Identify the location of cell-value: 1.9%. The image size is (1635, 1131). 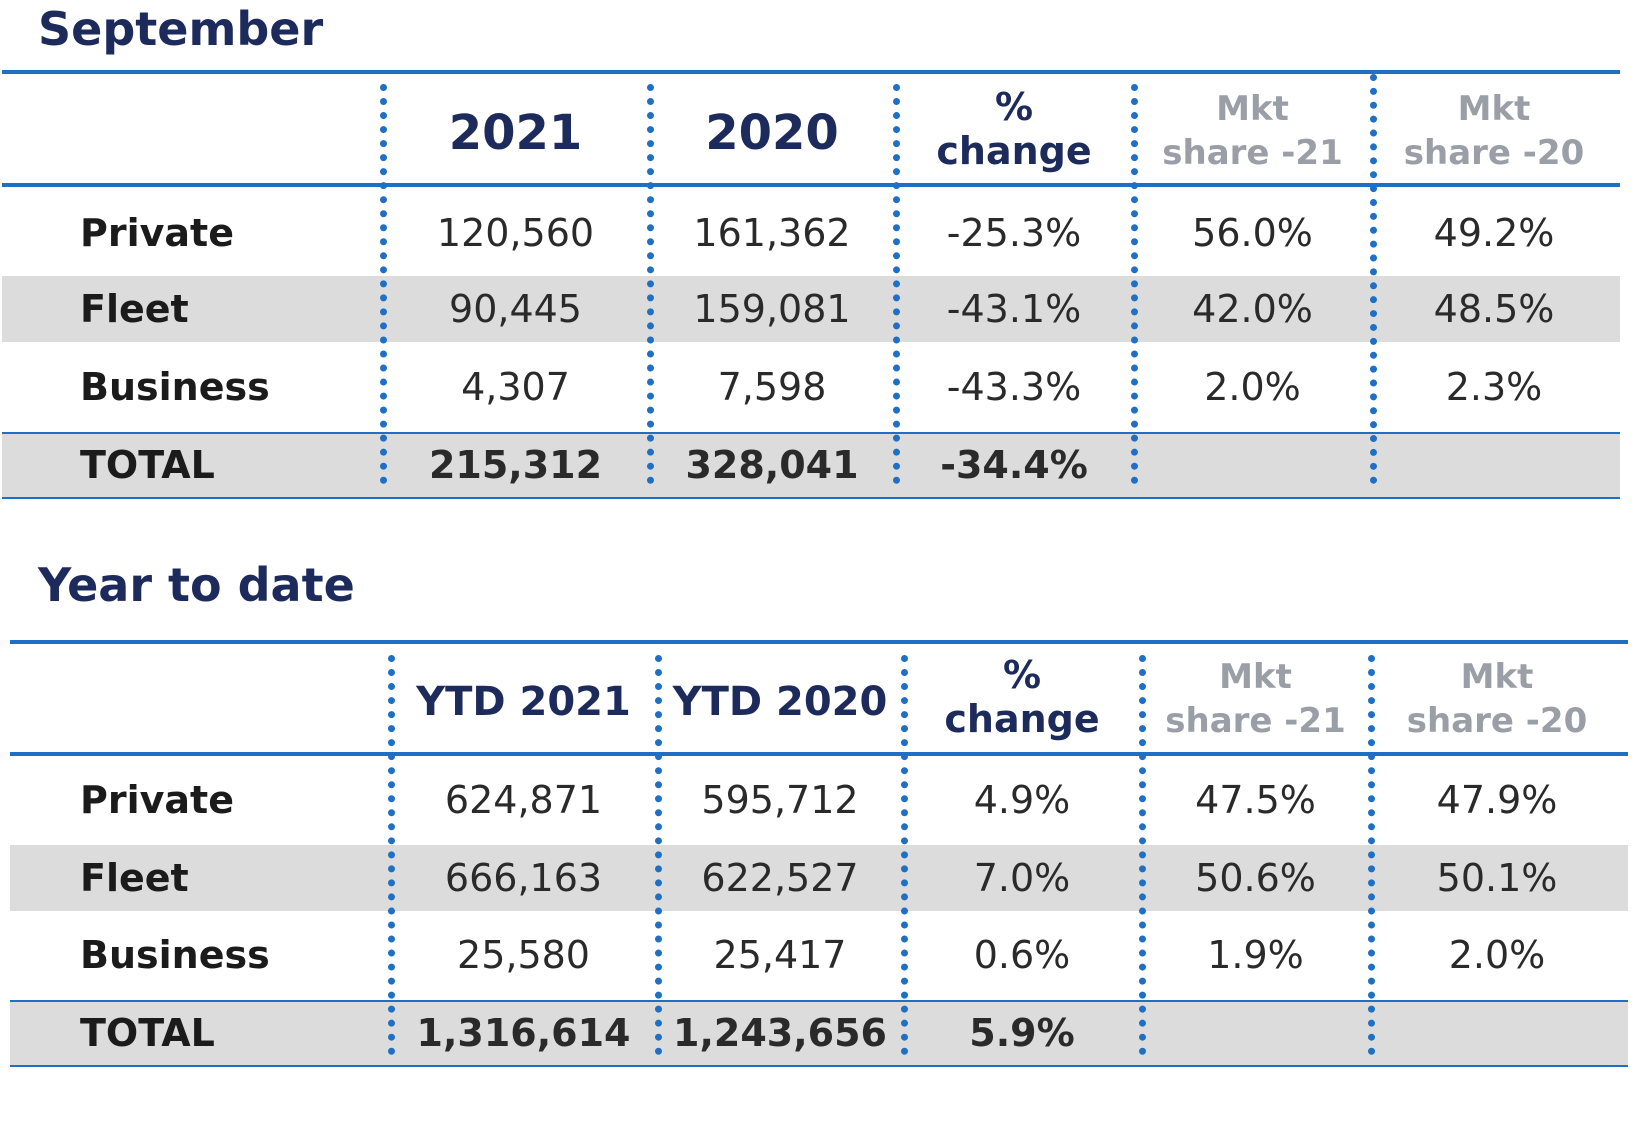
(1255, 955).